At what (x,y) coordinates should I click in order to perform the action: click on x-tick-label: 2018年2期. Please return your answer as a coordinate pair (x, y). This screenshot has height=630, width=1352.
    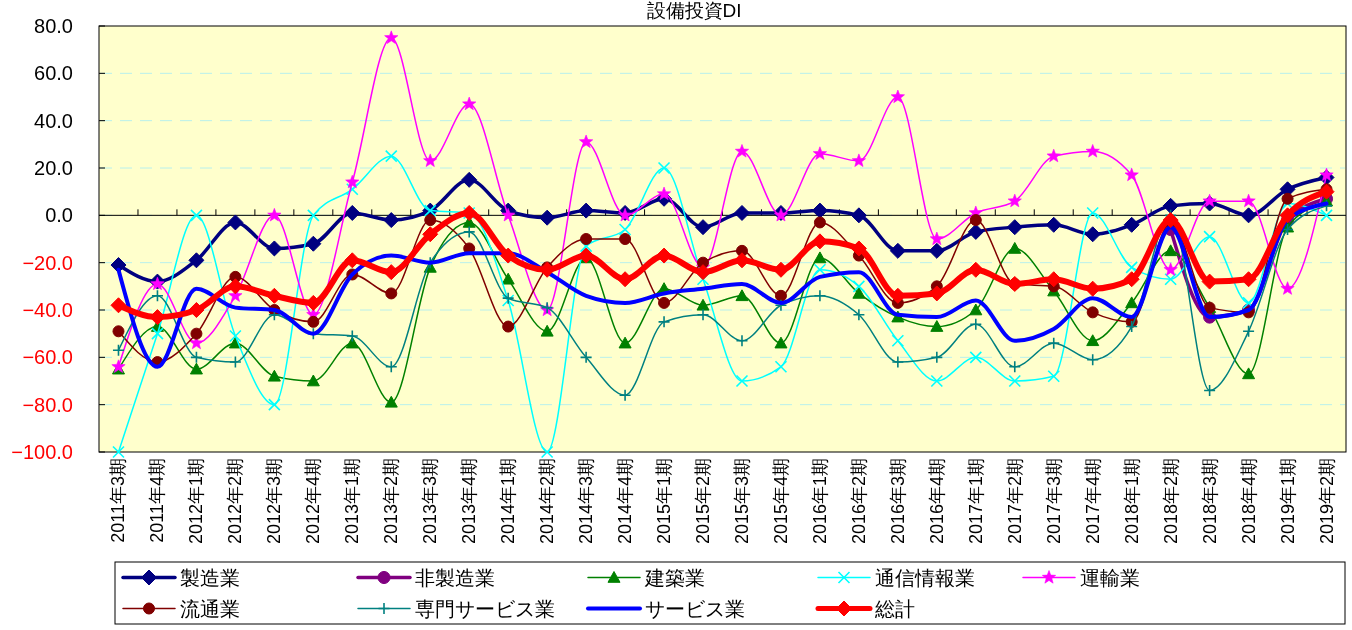
    Looking at the image, I should click on (1170, 501).